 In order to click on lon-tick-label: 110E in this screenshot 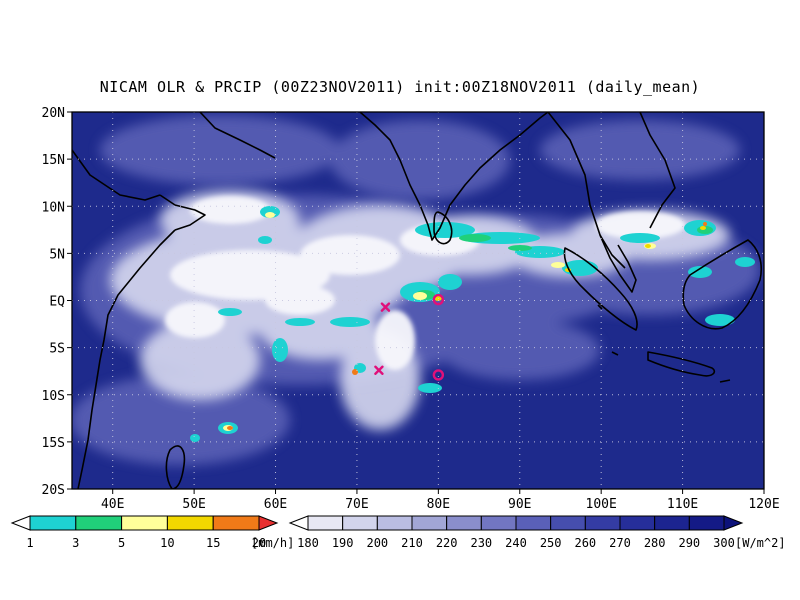, I will do `click(682, 504)`.